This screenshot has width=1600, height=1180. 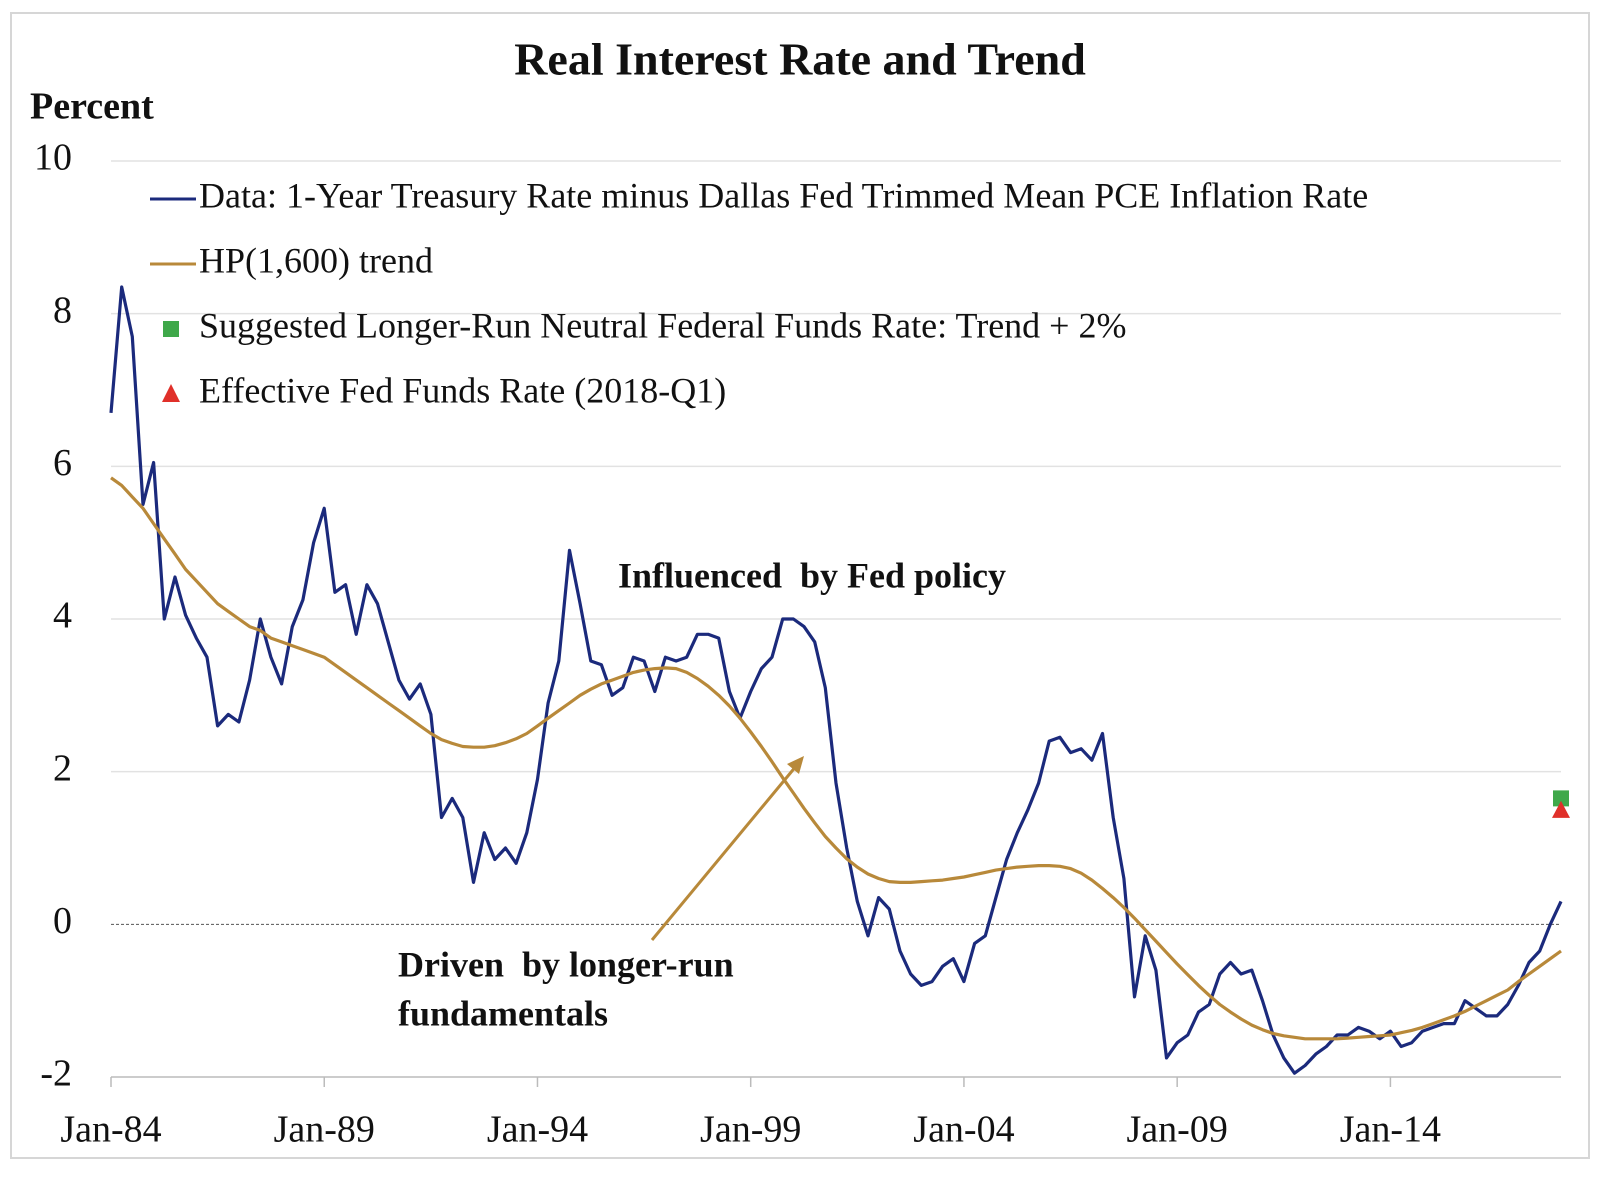 What do you see at coordinates (1561, 798) in the screenshot?
I see `square-marker` at bounding box center [1561, 798].